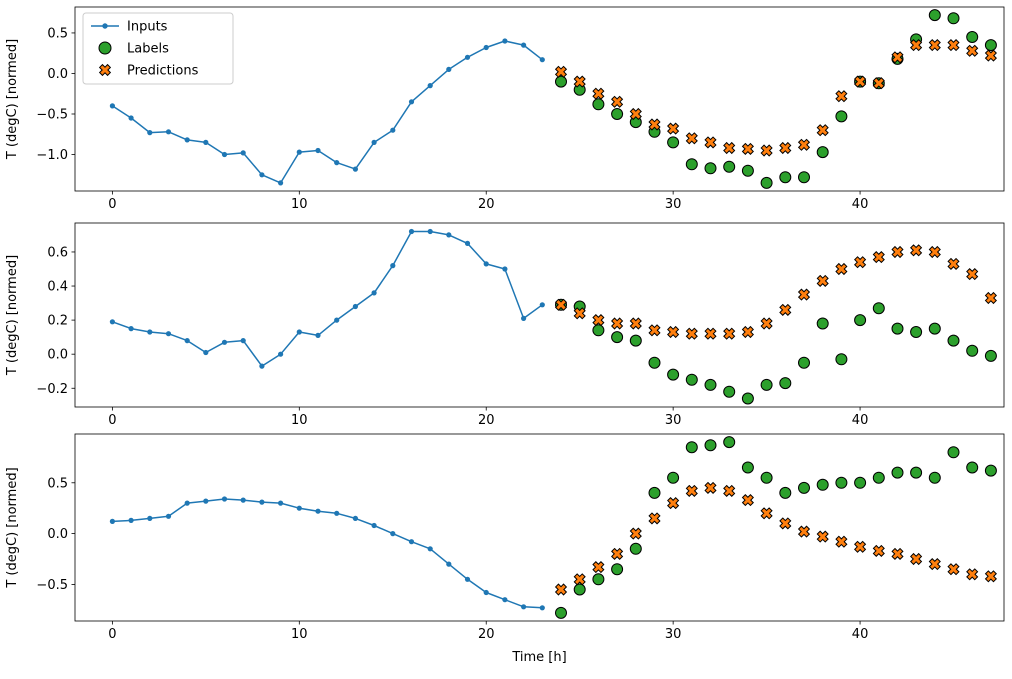 Image resolution: width=1012 pixels, height=679 pixels. I want to click on series-labels, so click(776, 527).